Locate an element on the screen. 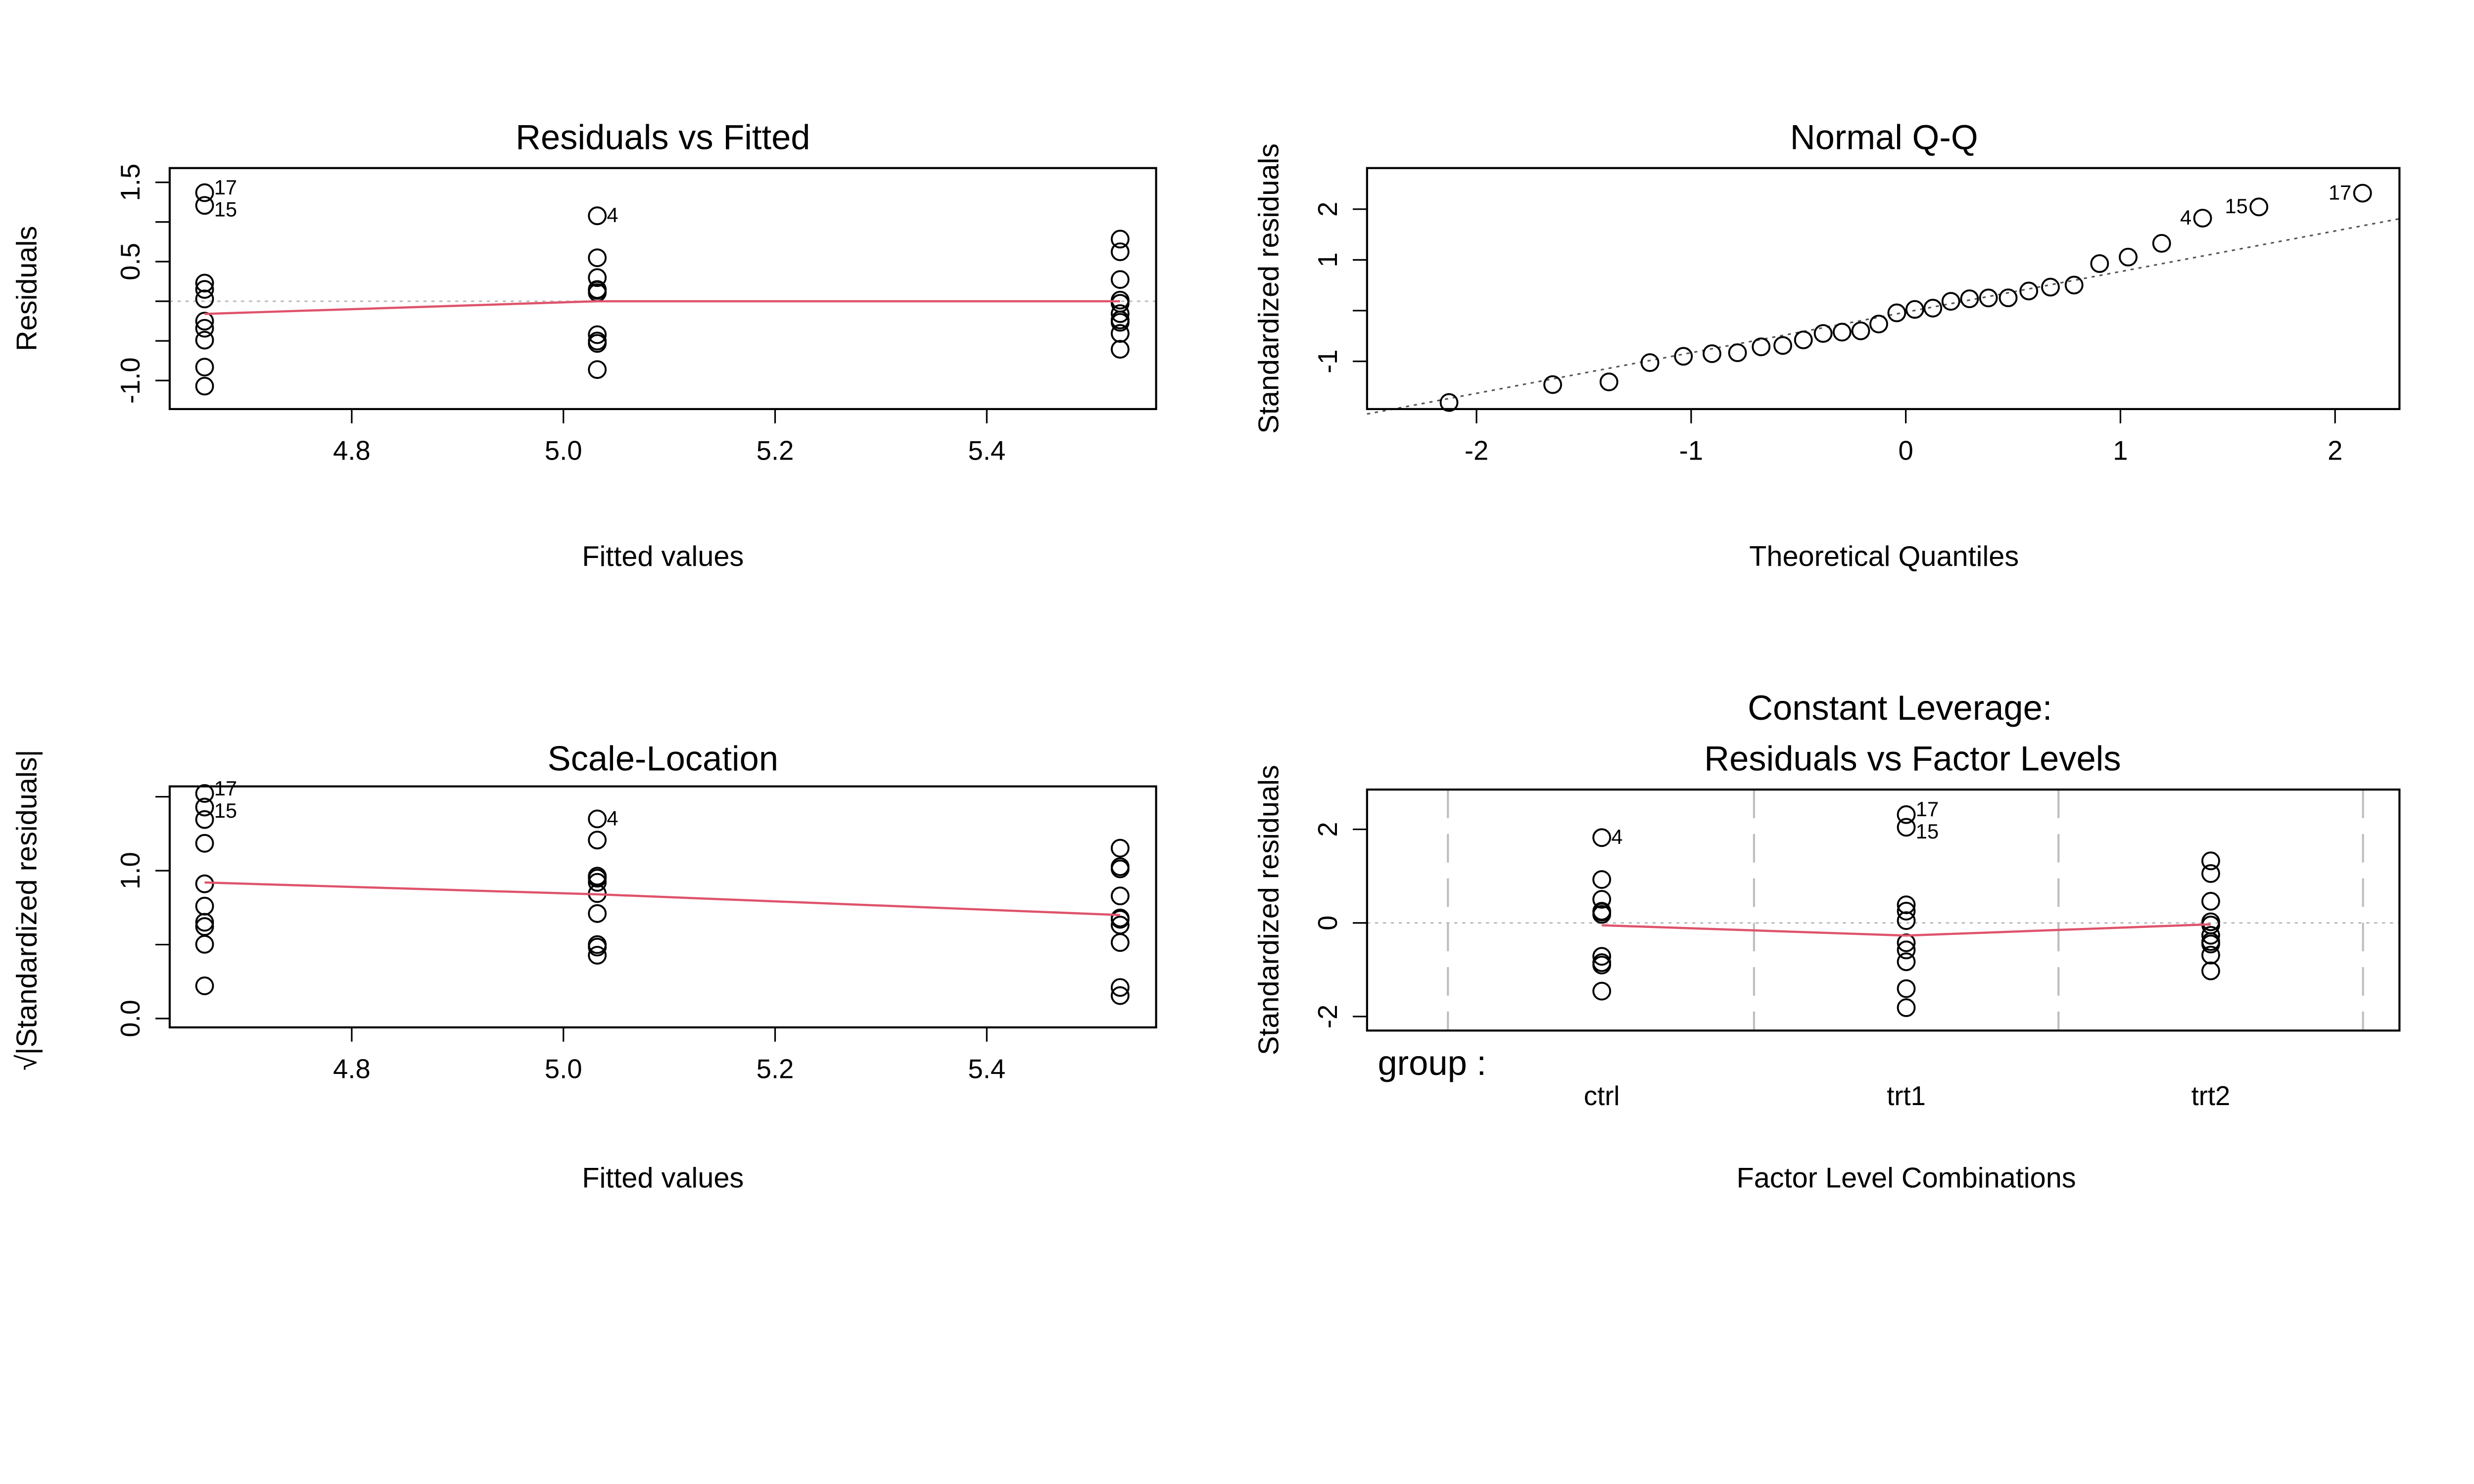 The height and width of the screenshot is (1484, 2474). factor-label: group : is located at coordinates (1432, 1062).